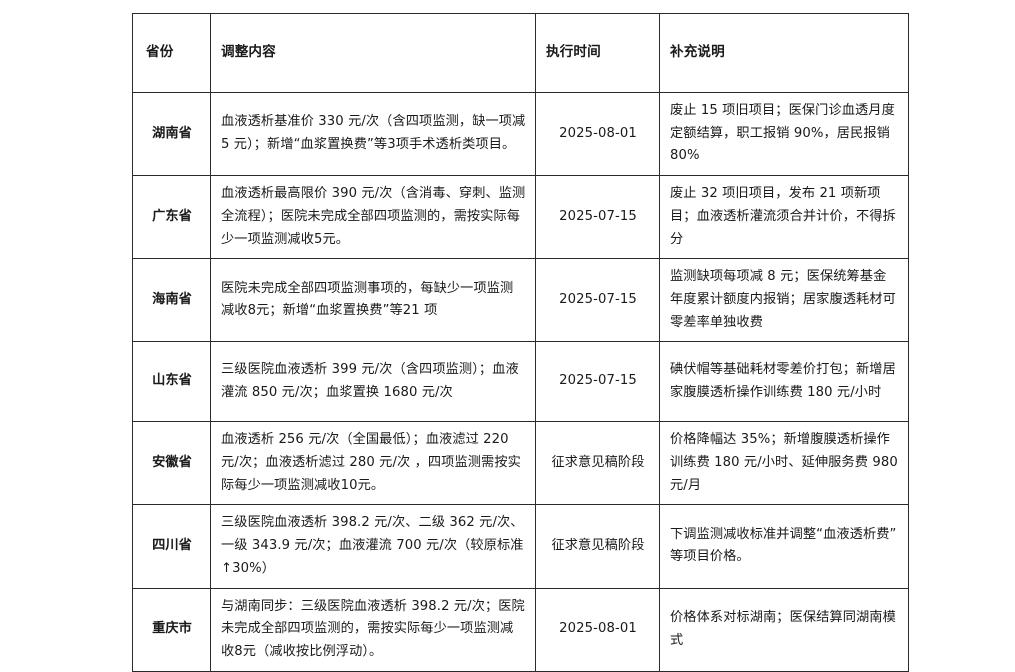  What do you see at coordinates (171, 546) in the screenshot?
I see `cell-province: 四川省` at bounding box center [171, 546].